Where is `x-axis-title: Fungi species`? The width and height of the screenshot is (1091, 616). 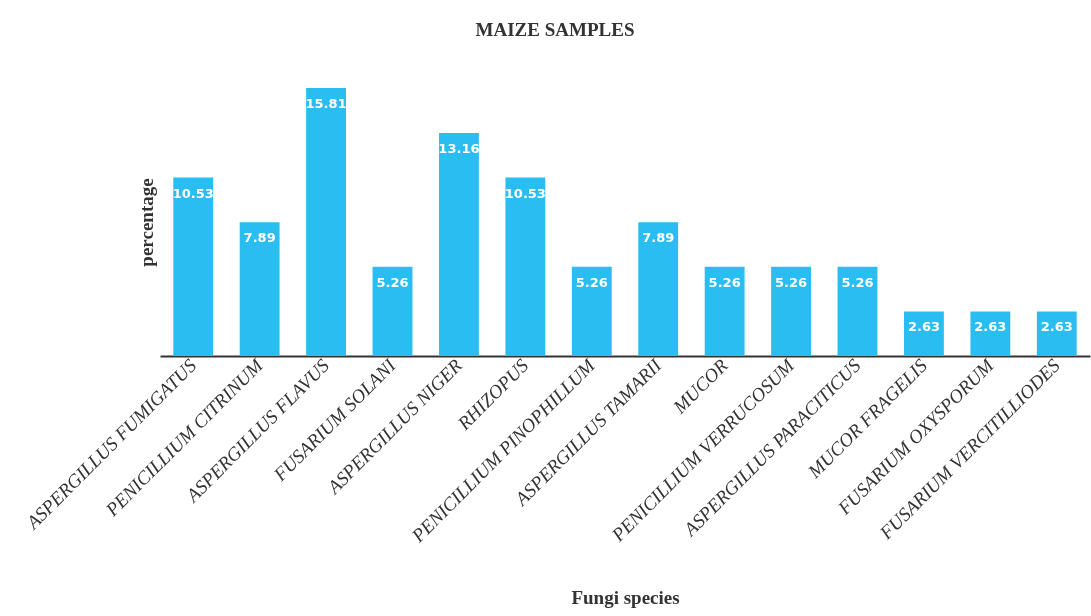
x-axis-title: Fungi species is located at coordinates (625, 597).